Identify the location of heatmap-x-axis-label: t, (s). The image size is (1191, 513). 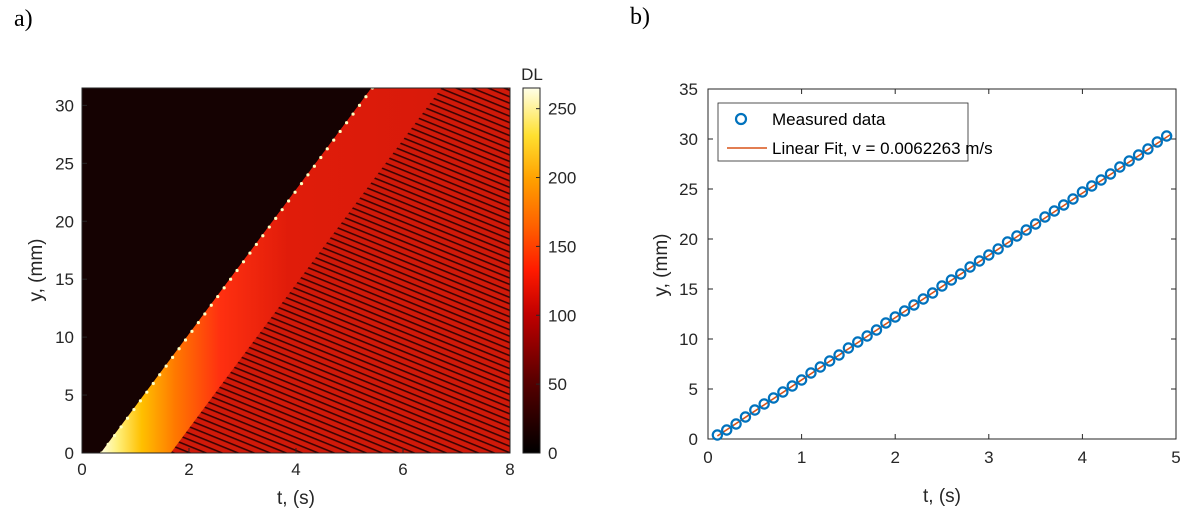
(296, 498).